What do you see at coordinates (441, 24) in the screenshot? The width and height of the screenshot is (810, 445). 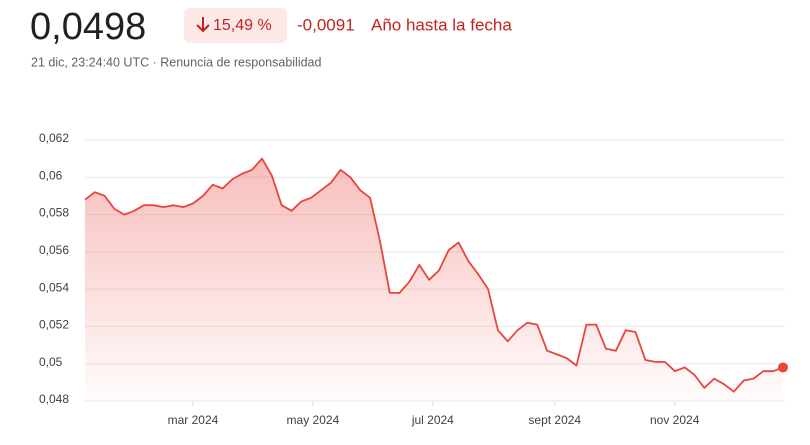 I see `period: Año hasta la fecha` at bounding box center [441, 24].